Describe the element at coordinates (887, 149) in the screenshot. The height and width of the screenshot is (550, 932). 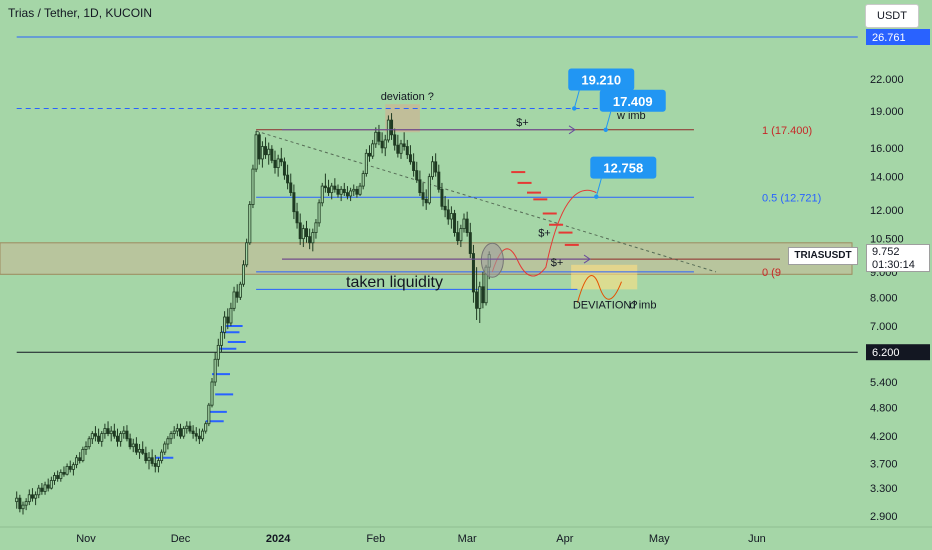
I see `y-tick-label: 16.000` at that location.